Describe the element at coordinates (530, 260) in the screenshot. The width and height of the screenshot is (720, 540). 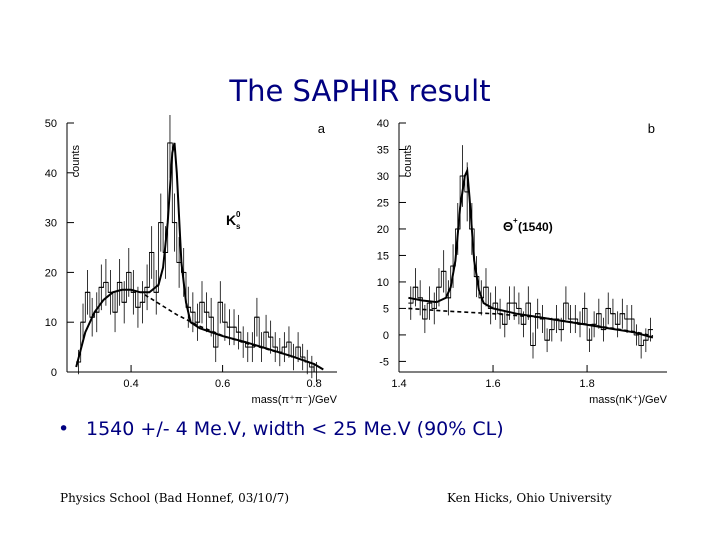
I see `panel-b-histogram-outline` at that location.